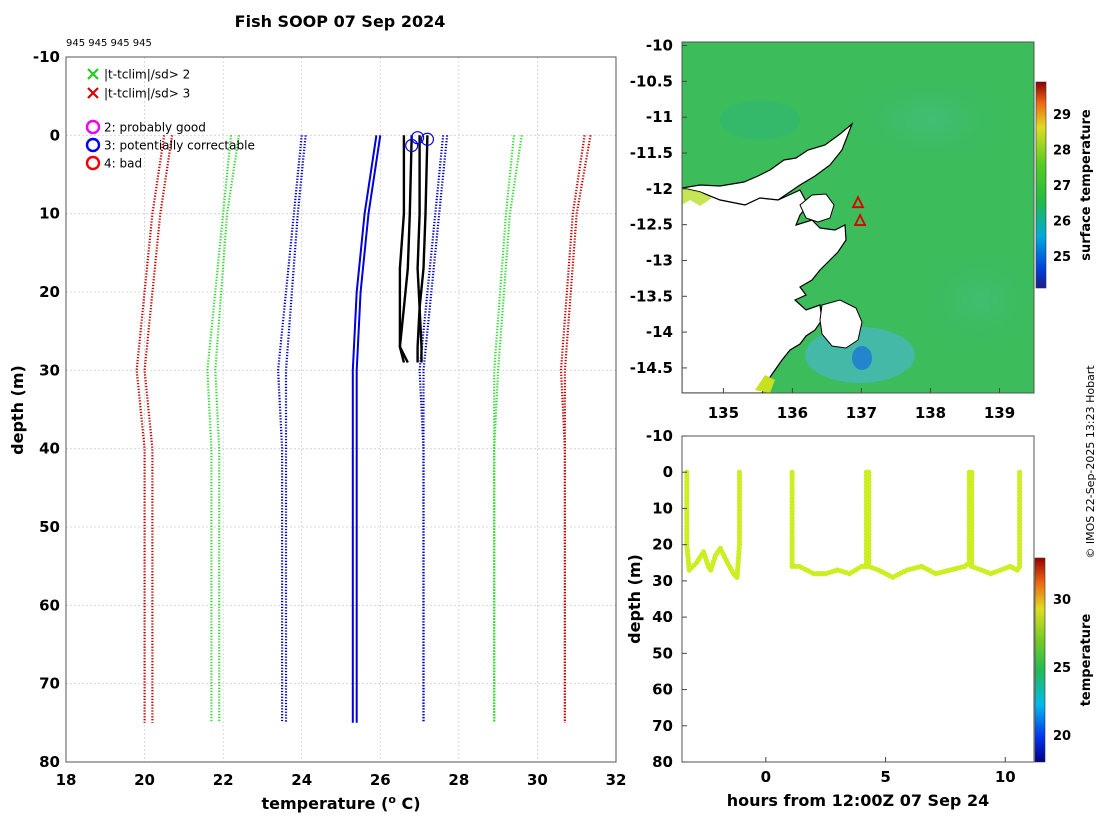 Image resolution: width=1100 pixels, height=820 pixels. I want to click on sst-colorbar-tick-label: 26, so click(1062, 222).